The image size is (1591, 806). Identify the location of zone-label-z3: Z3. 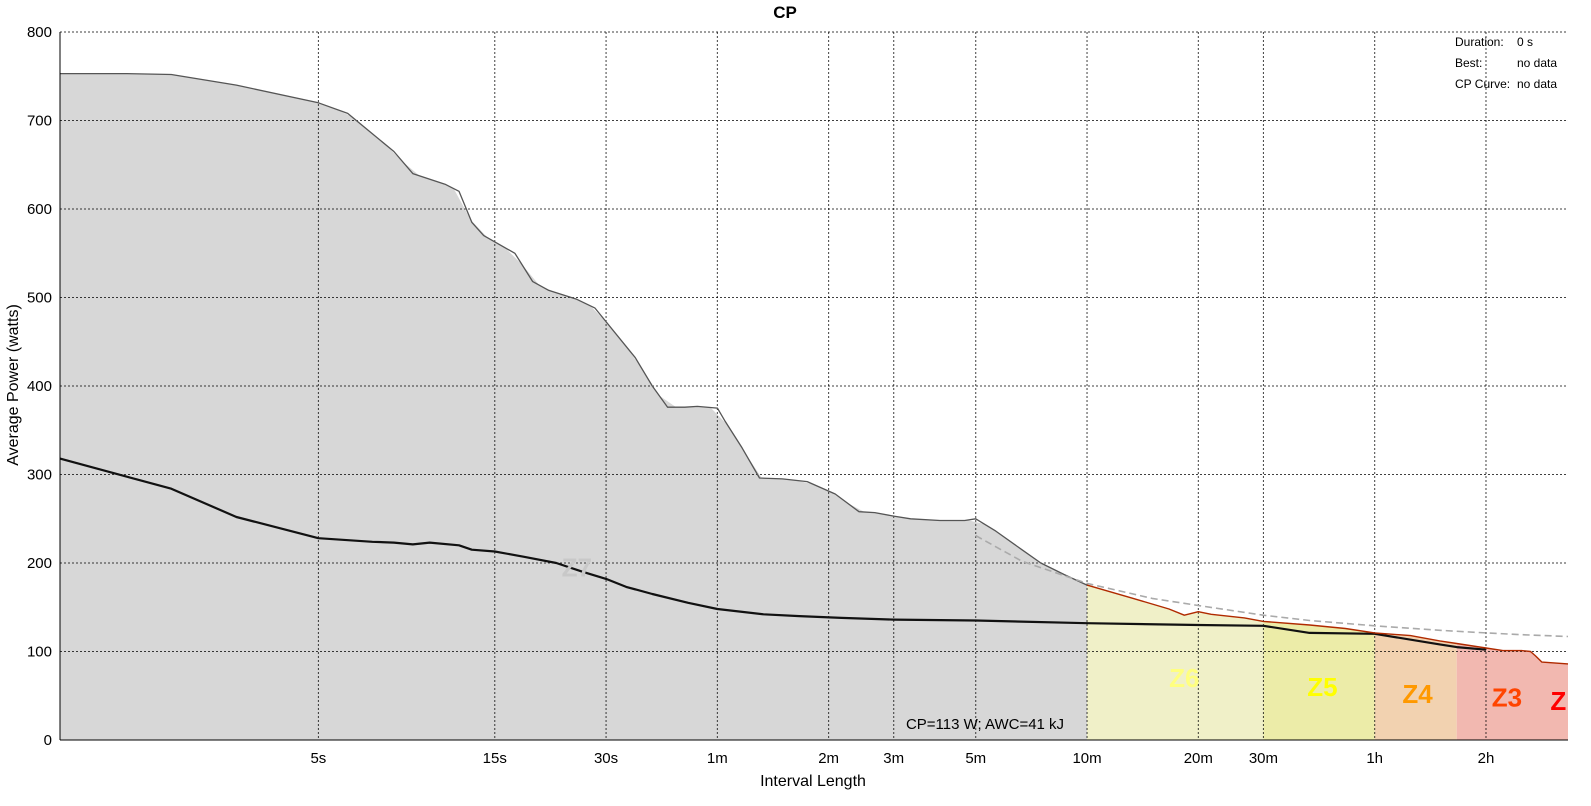
(1507, 697).